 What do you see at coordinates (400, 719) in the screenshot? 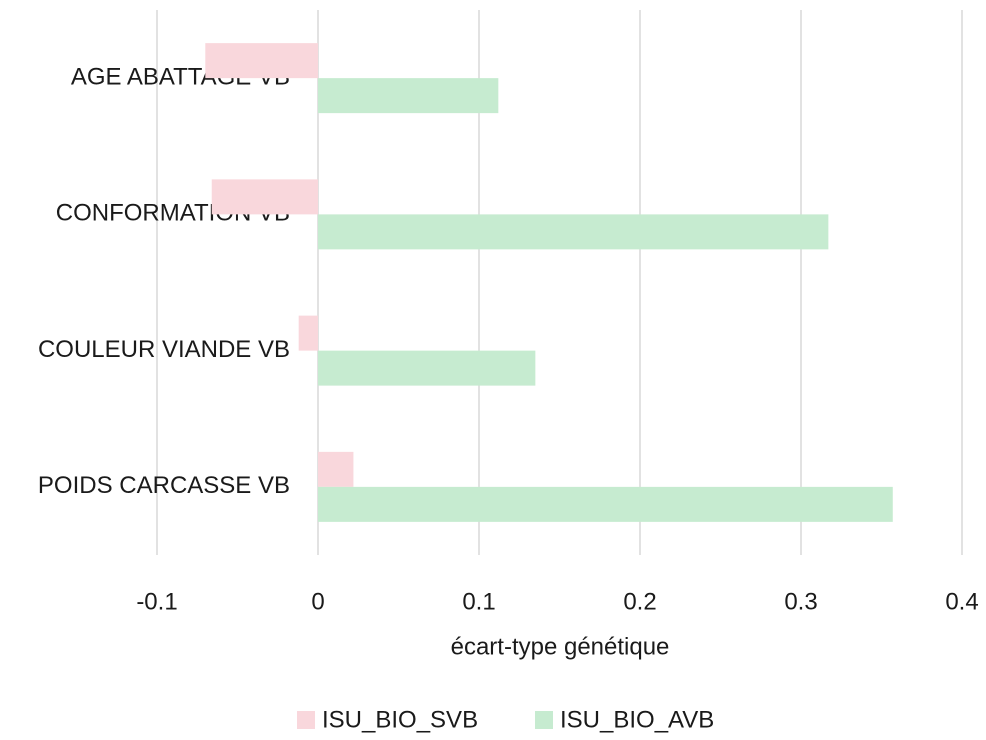
I see `legend-label: ISU_BIO_SVB` at bounding box center [400, 719].